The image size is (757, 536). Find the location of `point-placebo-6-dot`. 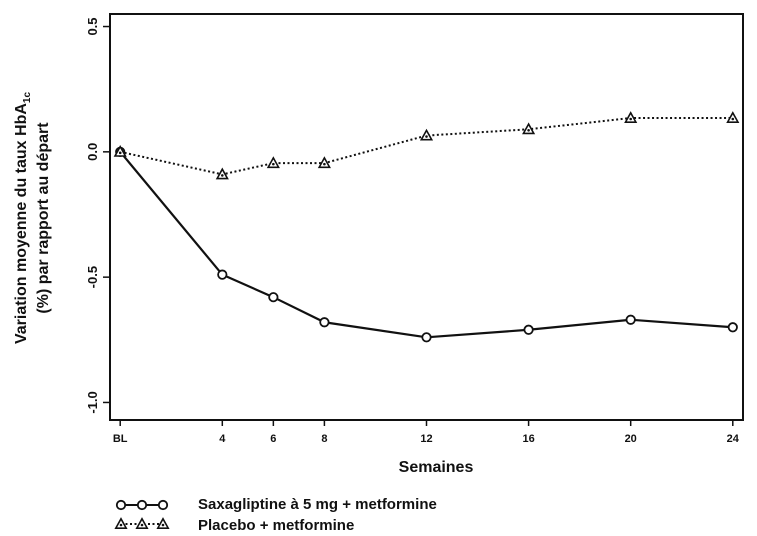

point-placebo-6-dot is located at coordinates (273, 164).